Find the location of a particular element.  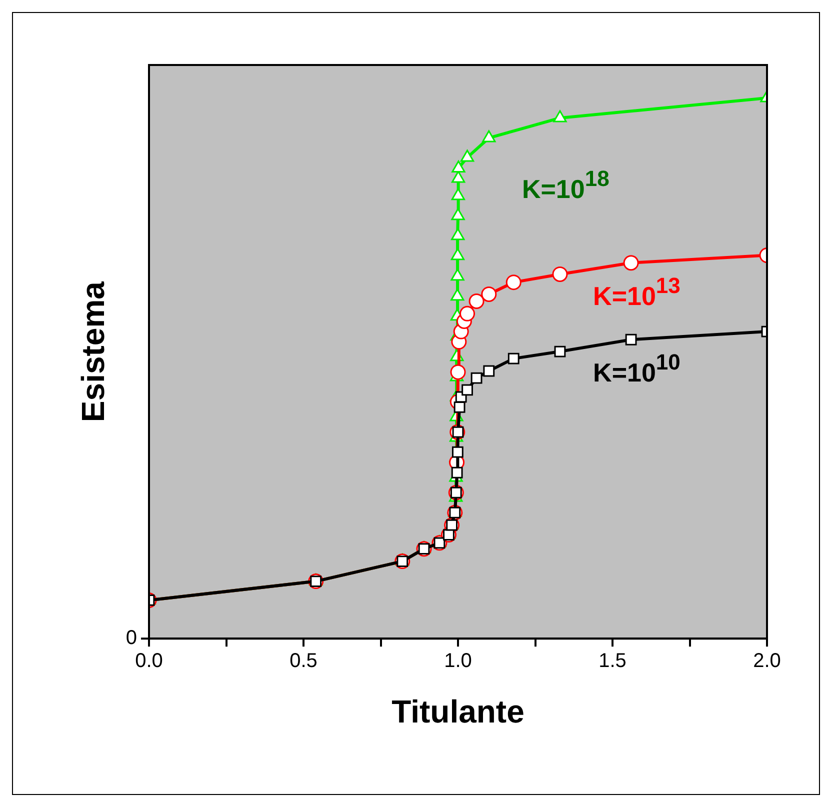

x-tick-label: 2.0 is located at coordinates (767, 661).